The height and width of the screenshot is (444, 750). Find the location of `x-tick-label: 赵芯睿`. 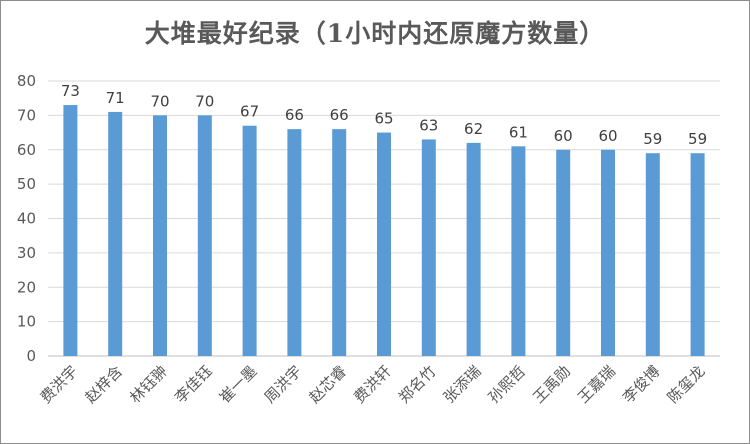

x-tick-label: 赵芯睿 is located at coordinates (327, 384).